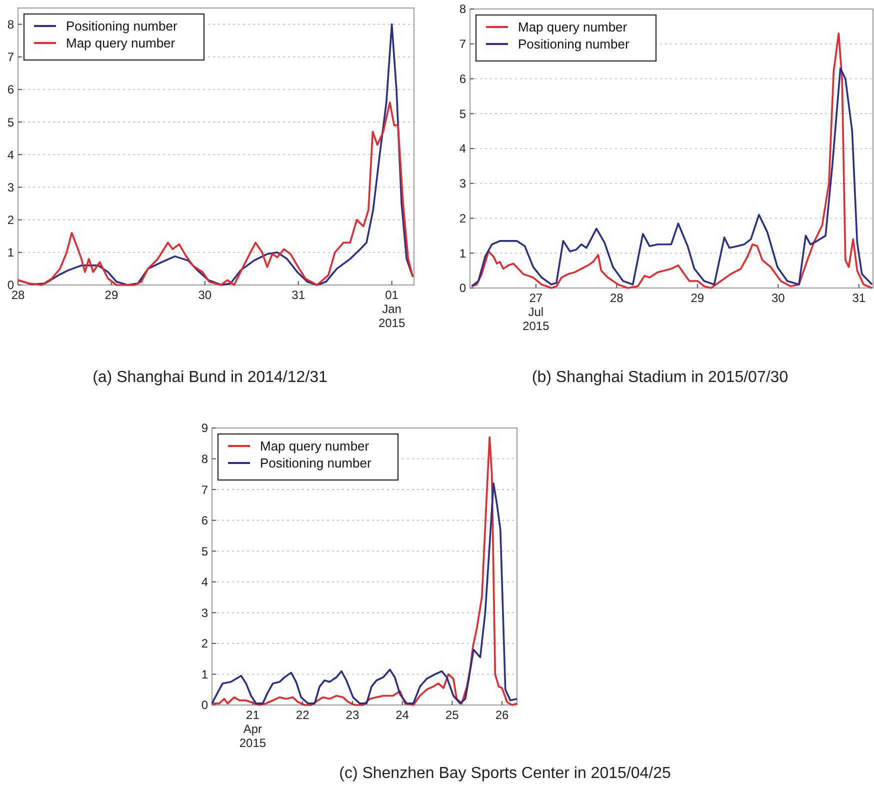  I want to click on text: (c) Shenzhen Bay Sports Center in 2015/04/25, so click(505, 773).